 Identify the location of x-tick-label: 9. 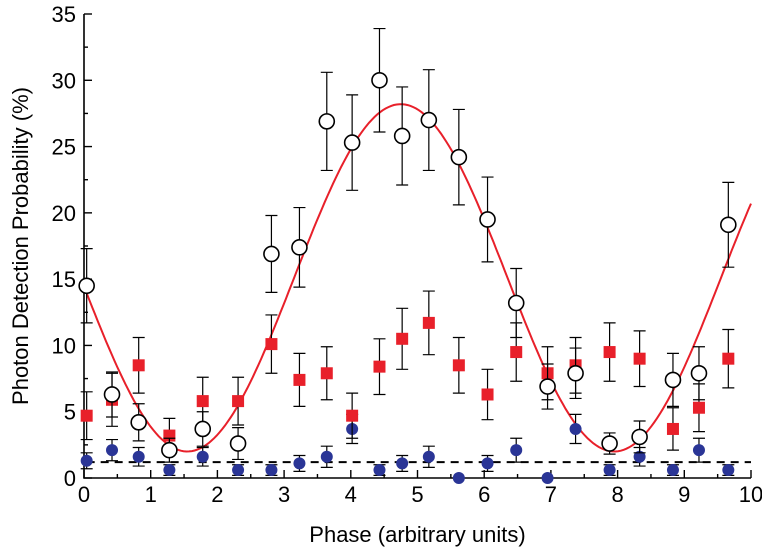
(684, 494).